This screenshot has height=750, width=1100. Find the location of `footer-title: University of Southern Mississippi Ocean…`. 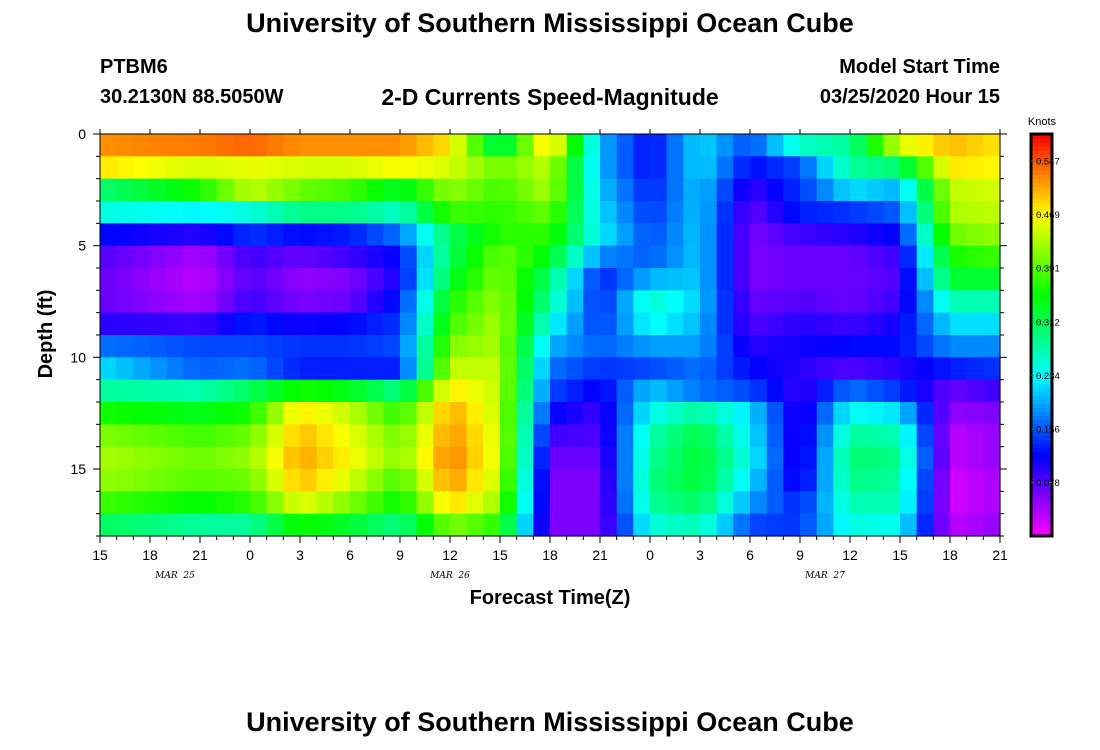

footer-title: University of Southern Mississippi Ocean… is located at coordinates (550, 722).